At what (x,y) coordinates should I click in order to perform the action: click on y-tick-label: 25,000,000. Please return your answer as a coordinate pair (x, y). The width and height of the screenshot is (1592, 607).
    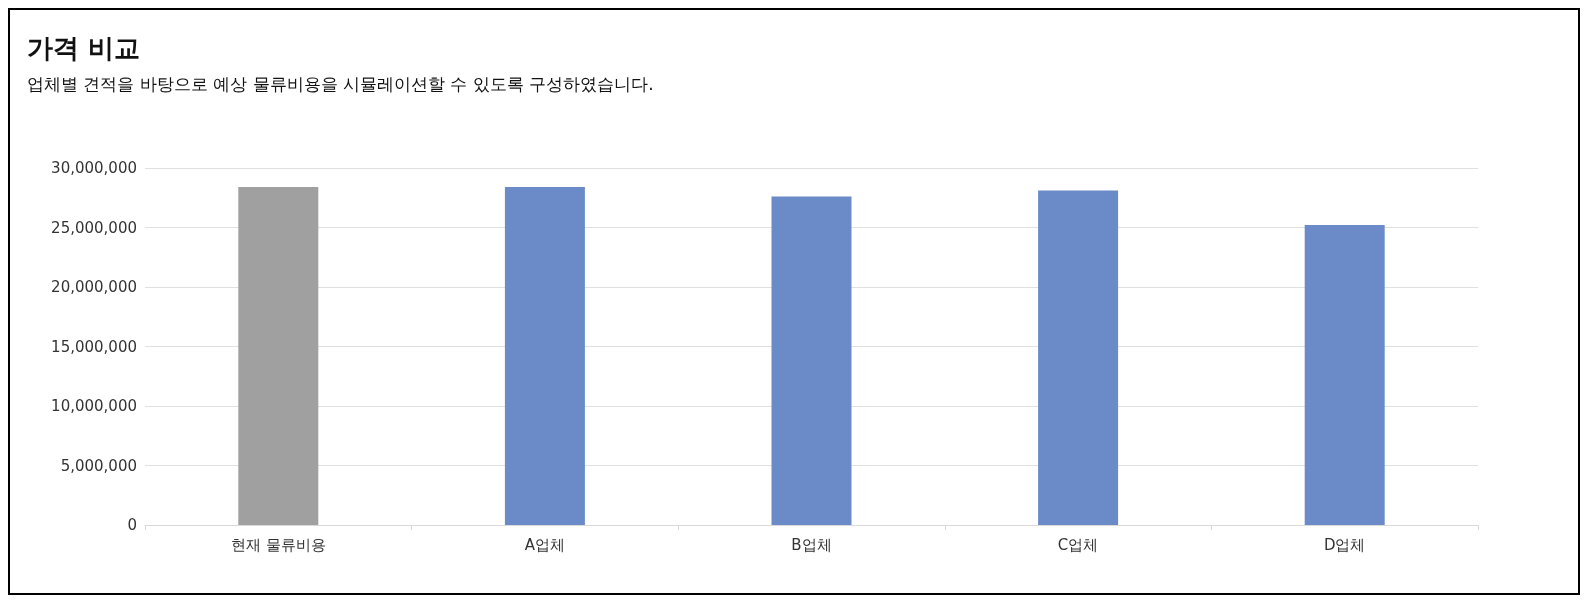
    Looking at the image, I should click on (94, 227).